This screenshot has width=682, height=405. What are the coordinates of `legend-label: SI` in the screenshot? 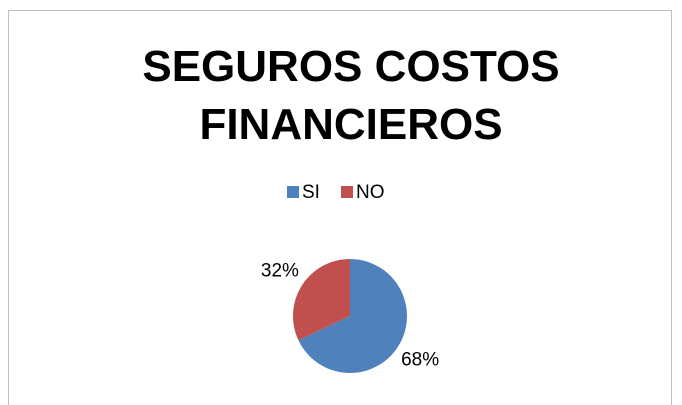 It's located at (311, 192).